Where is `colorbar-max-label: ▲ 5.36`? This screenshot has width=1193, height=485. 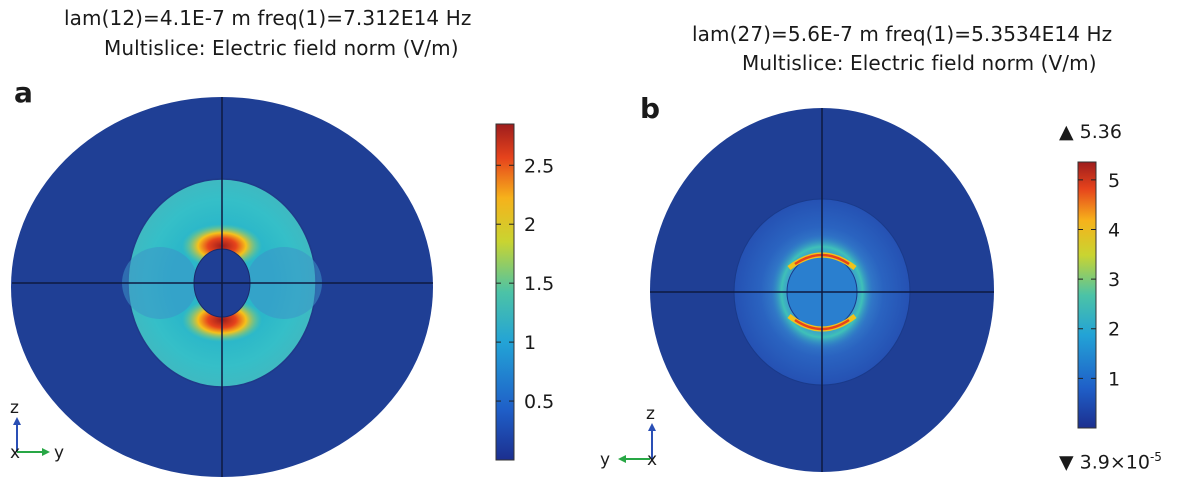
colorbar-max-label: ▲ 5.36 is located at coordinates (1090, 132).